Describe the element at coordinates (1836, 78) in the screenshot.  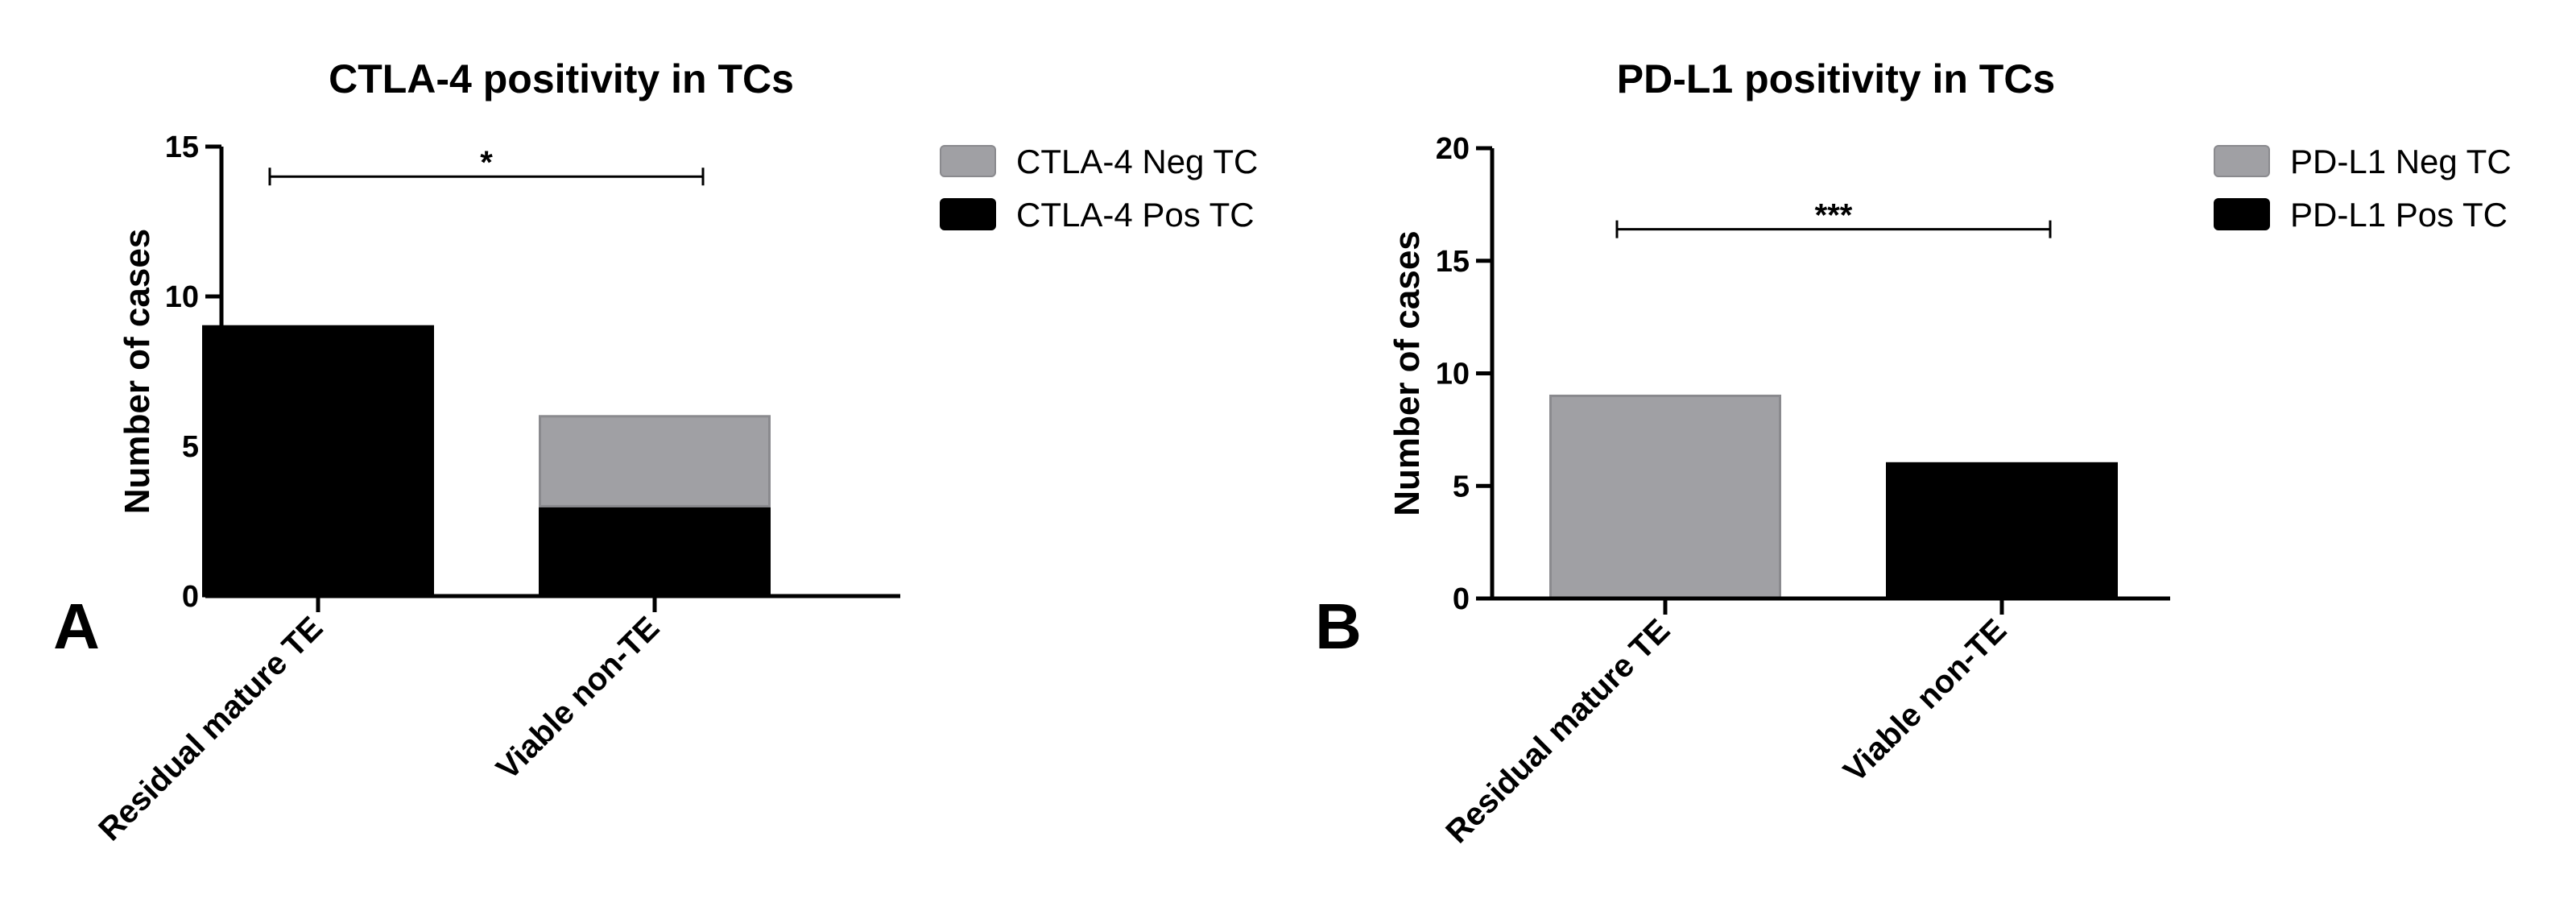
I see `panel-b-chart-title: PD-L1 positivity in TCs` at that location.